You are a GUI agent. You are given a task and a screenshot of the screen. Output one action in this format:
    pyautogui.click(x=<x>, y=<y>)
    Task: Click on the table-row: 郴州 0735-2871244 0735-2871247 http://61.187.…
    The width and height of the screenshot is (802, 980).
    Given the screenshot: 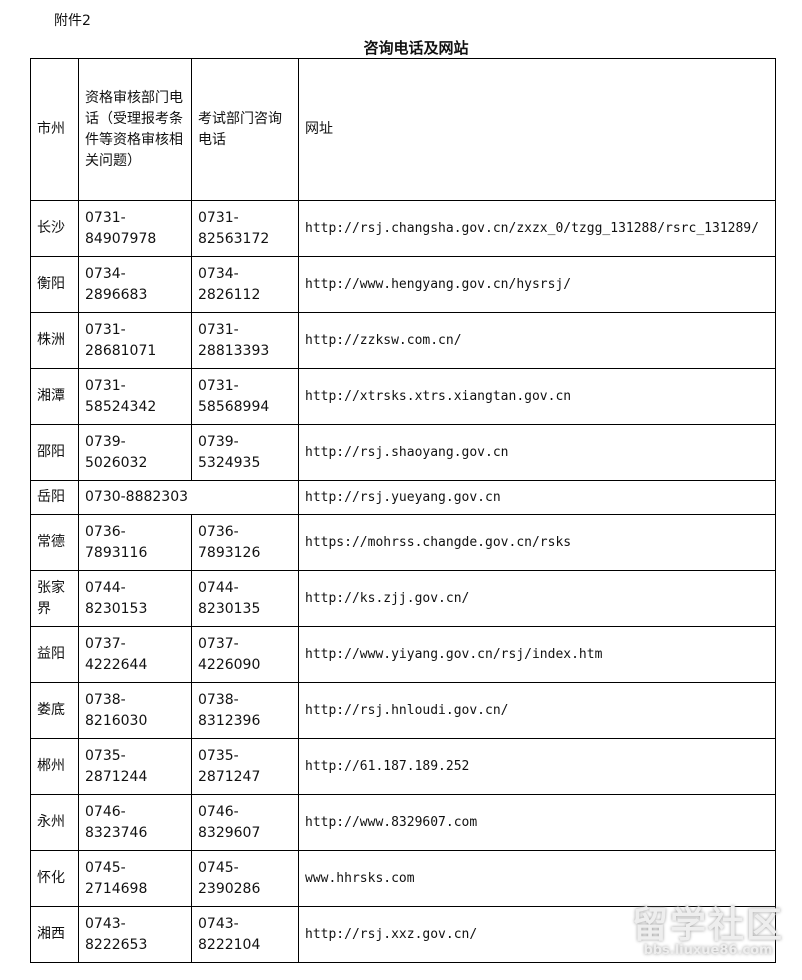 What is the action you would take?
    pyautogui.click(x=403, y=766)
    